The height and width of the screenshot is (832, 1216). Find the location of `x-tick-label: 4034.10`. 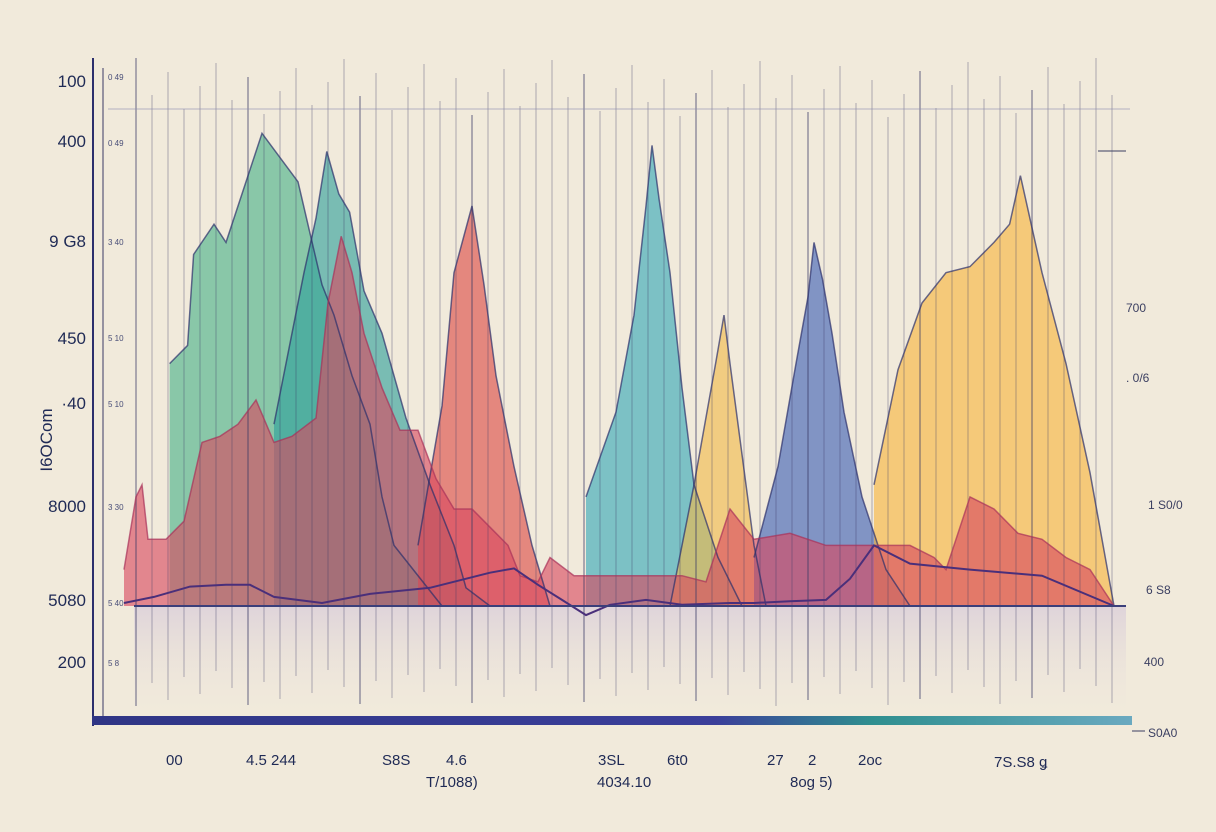

x-tick-label: 4034.10 is located at coordinates (624, 782).